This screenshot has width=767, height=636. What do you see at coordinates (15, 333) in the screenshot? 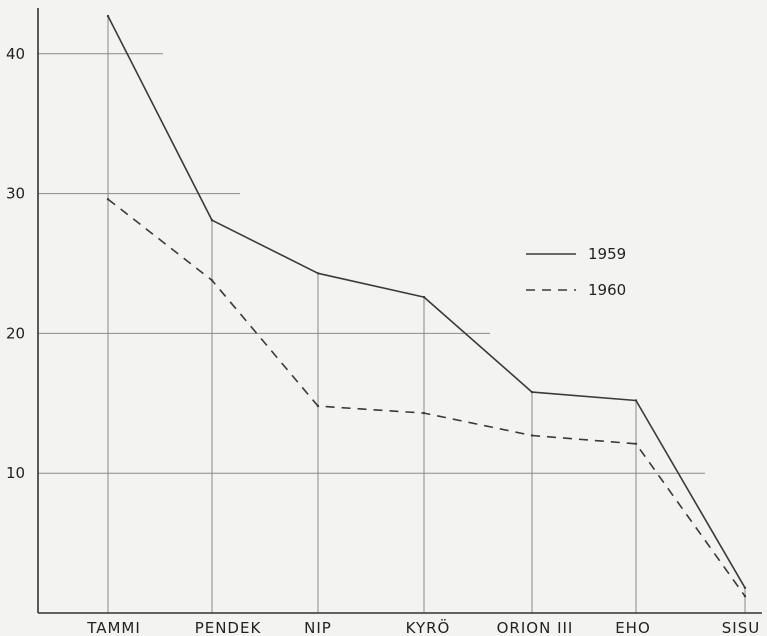
I see `y-tick-label-20: 20` at bounding box center [15, 333].